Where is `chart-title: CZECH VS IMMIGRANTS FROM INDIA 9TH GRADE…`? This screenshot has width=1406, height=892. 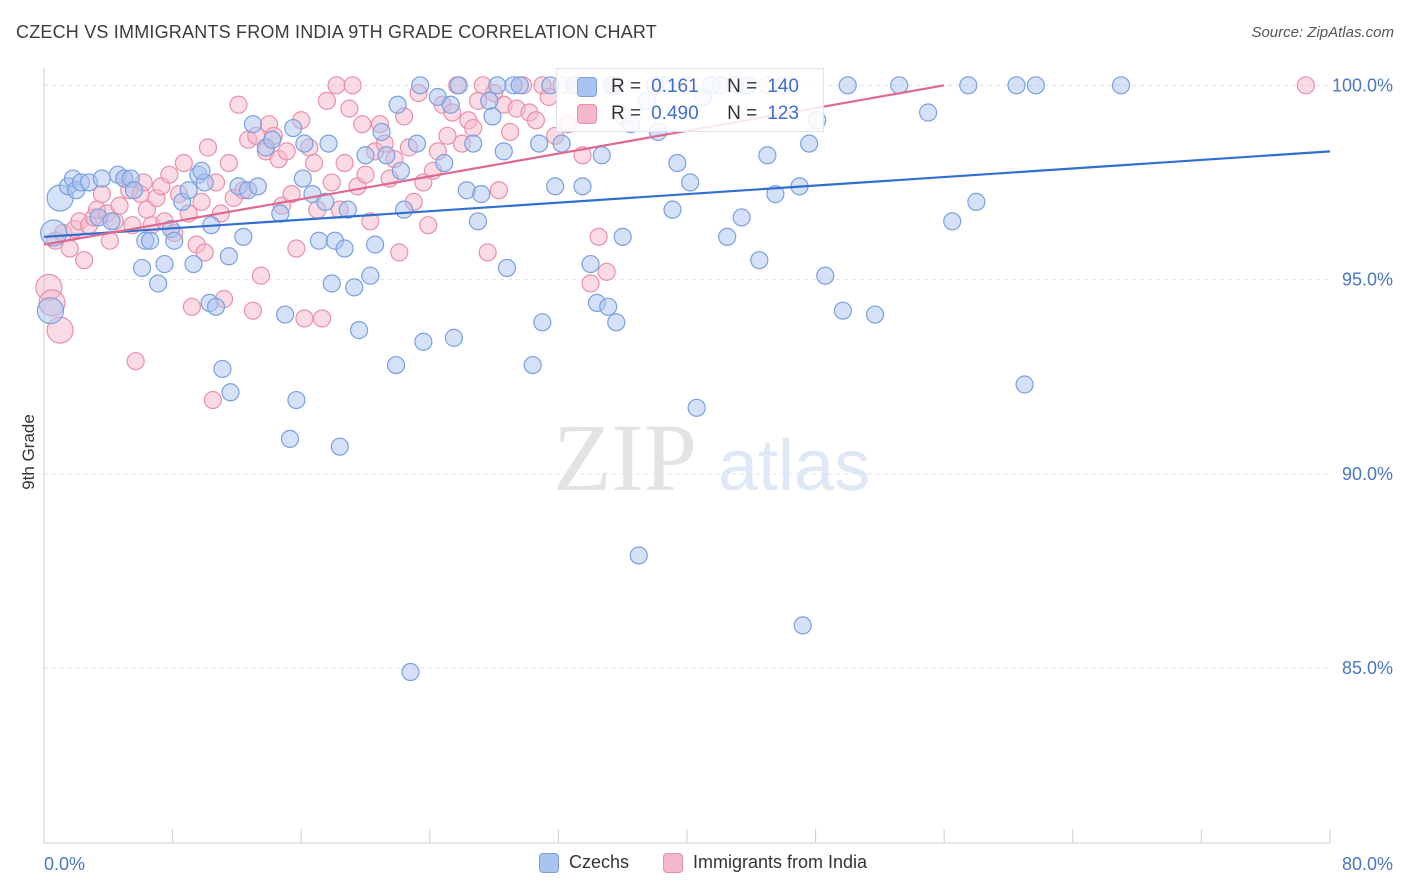
chart-title: CZECH VS IMMIGRANTS FROM INDIA 9TH GRADE… is located at coordinates (336, 32).